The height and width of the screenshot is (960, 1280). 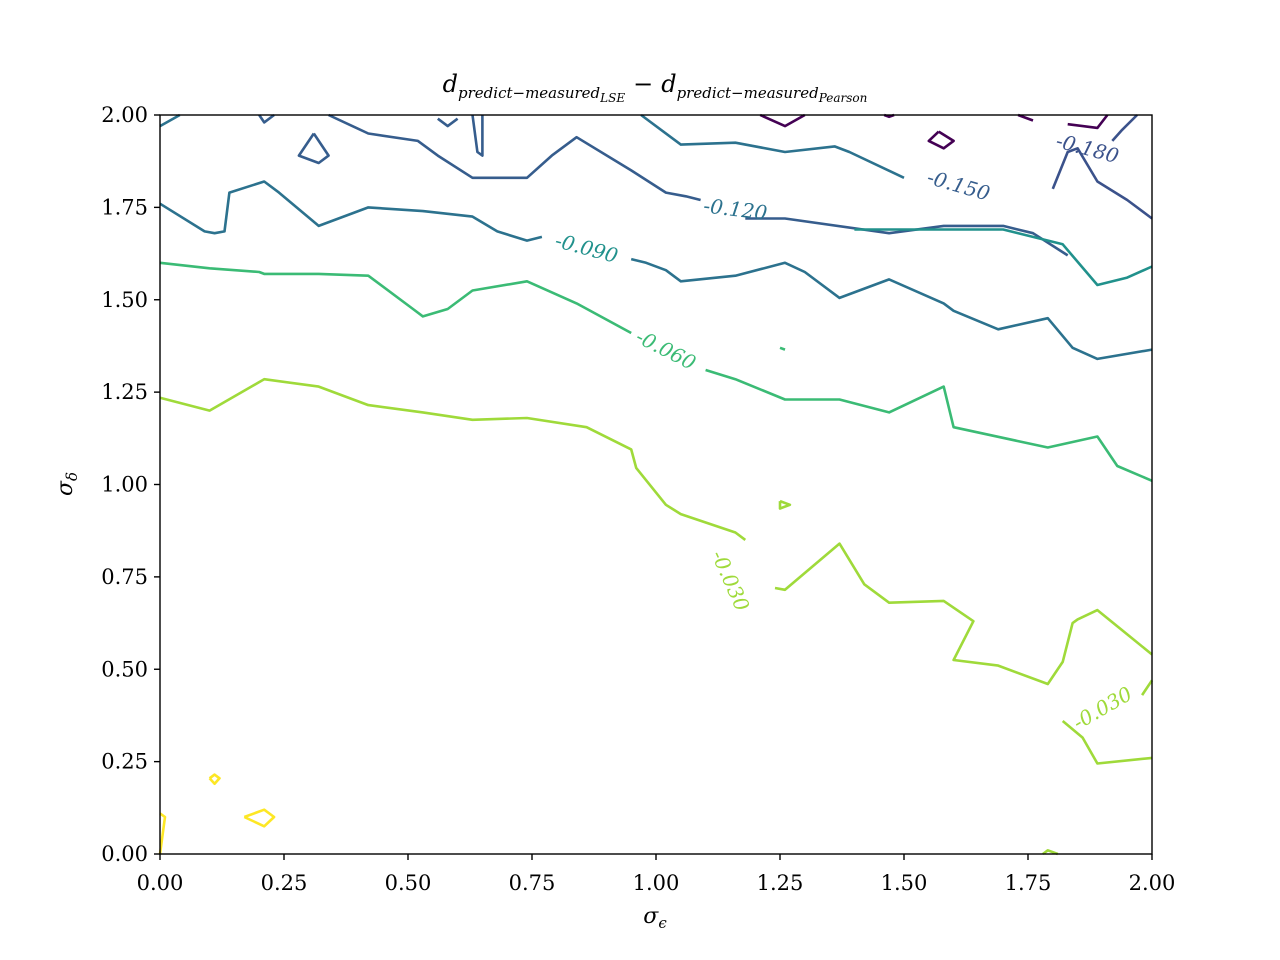 What do you see at coordinates (656, 883) in the screenshot?
I see `x-tick-label-4: 1.00` at bounding box center [656, 883].